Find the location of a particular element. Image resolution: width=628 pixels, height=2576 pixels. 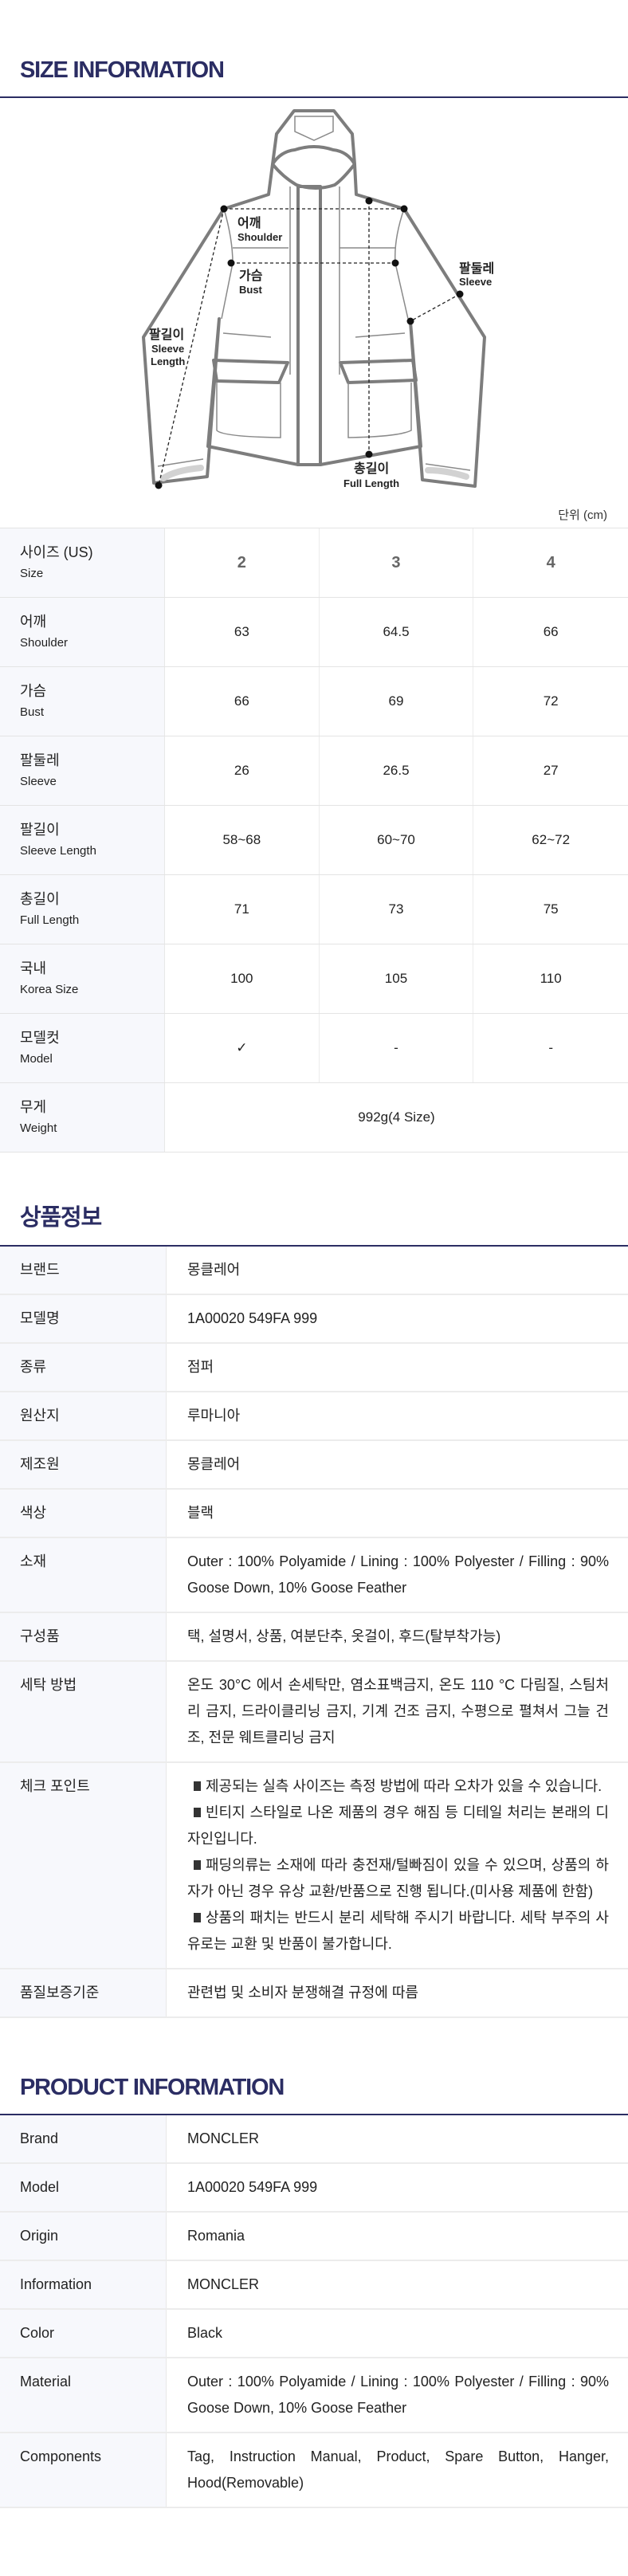

row-label: 소재 is located at coordinates (83, 1575).